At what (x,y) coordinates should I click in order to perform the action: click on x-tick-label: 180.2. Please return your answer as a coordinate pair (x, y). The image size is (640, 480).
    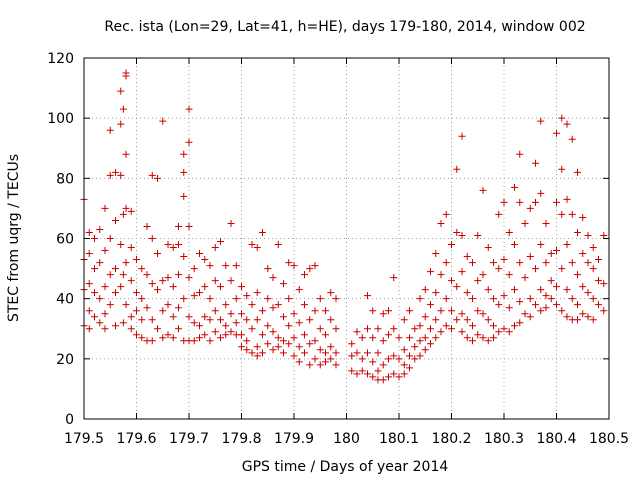
    Looking at the image, I should click on (451, 439).